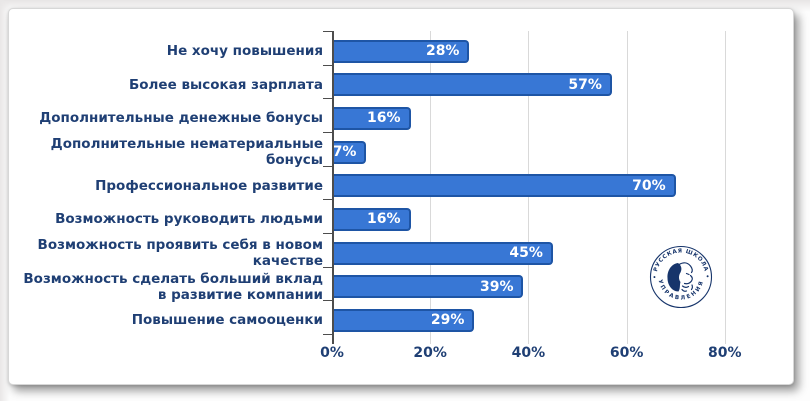  I want to click on gridline, so click(725, 187).